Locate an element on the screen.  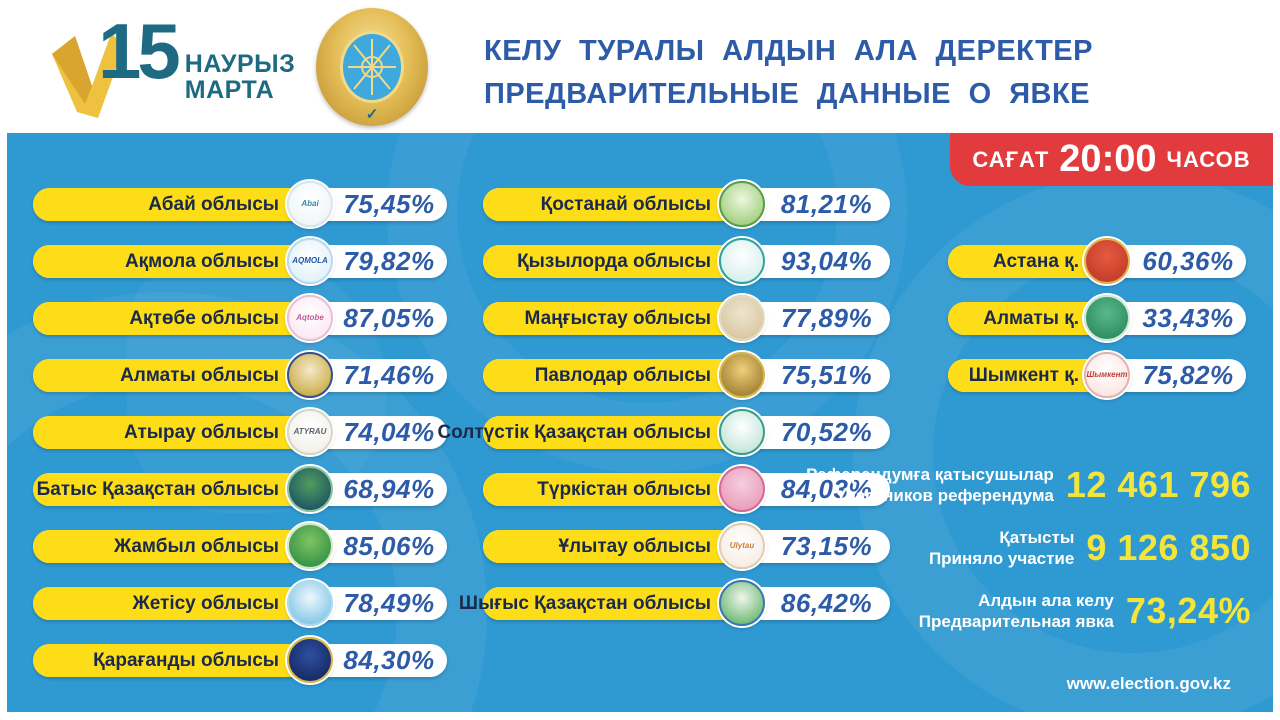
region-turnout-value: 75,82% is located at coordinates (1188, 375).